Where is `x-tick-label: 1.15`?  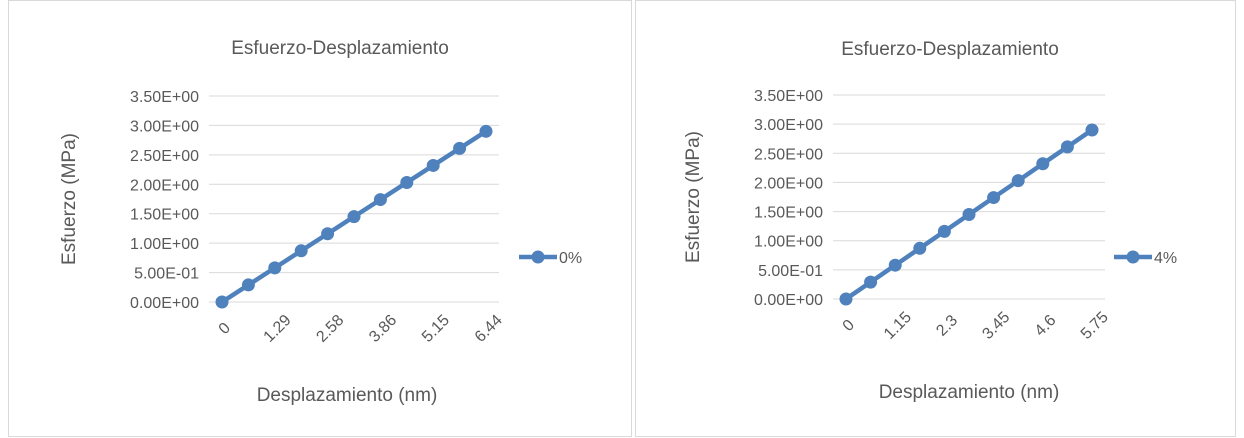
x-tick-label: 1.15 is located at coordinates (898, 326).